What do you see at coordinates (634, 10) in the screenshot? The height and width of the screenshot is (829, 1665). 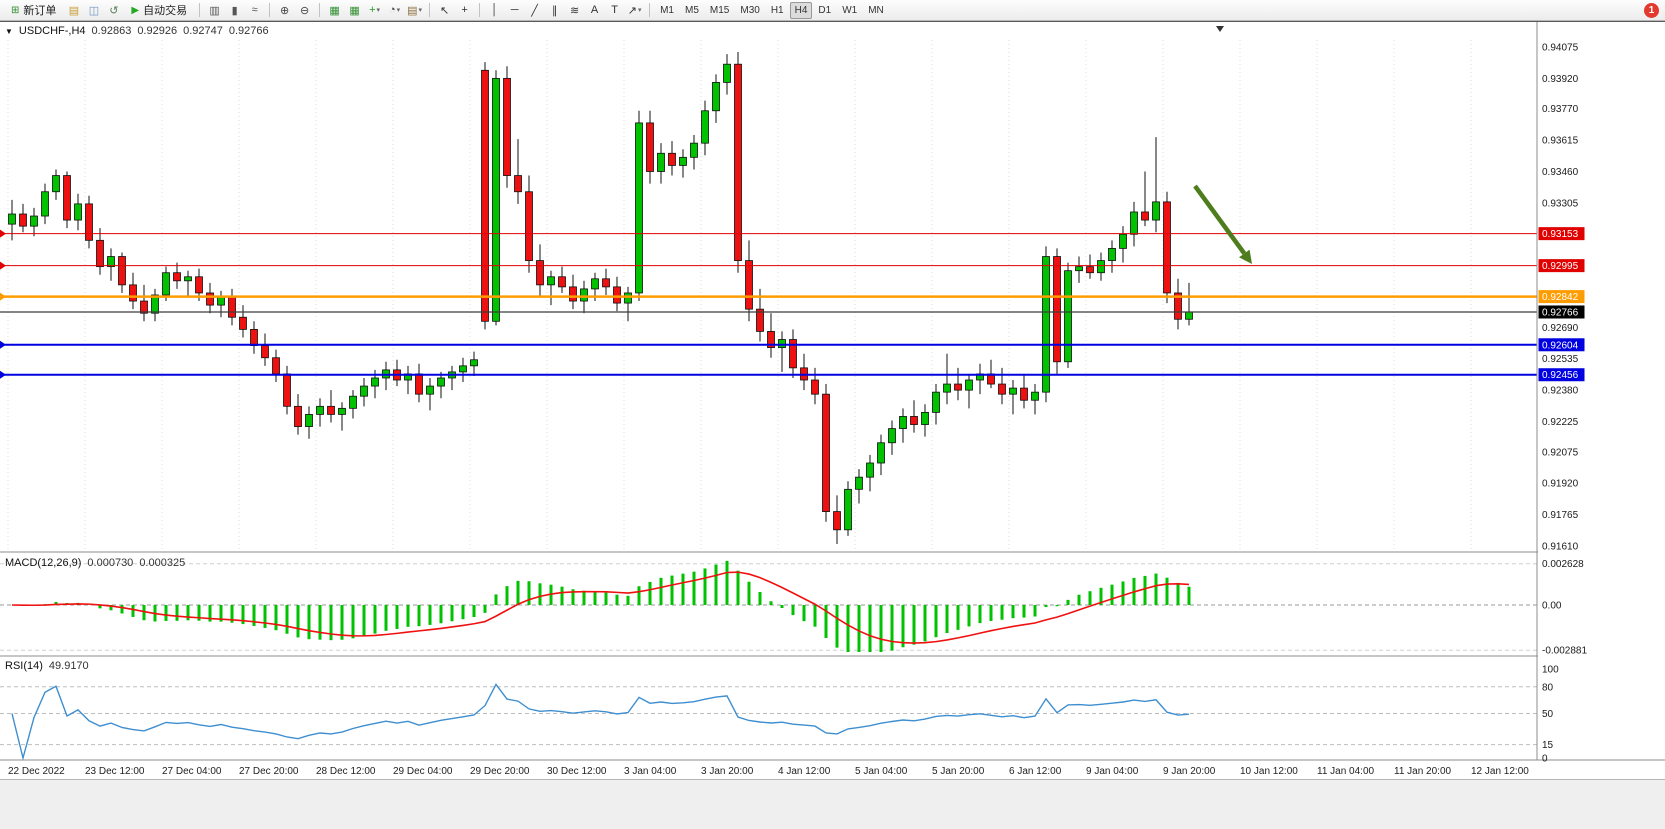 I see `arrows-icon: ↗ ▾` at bounding box center [634, 10].